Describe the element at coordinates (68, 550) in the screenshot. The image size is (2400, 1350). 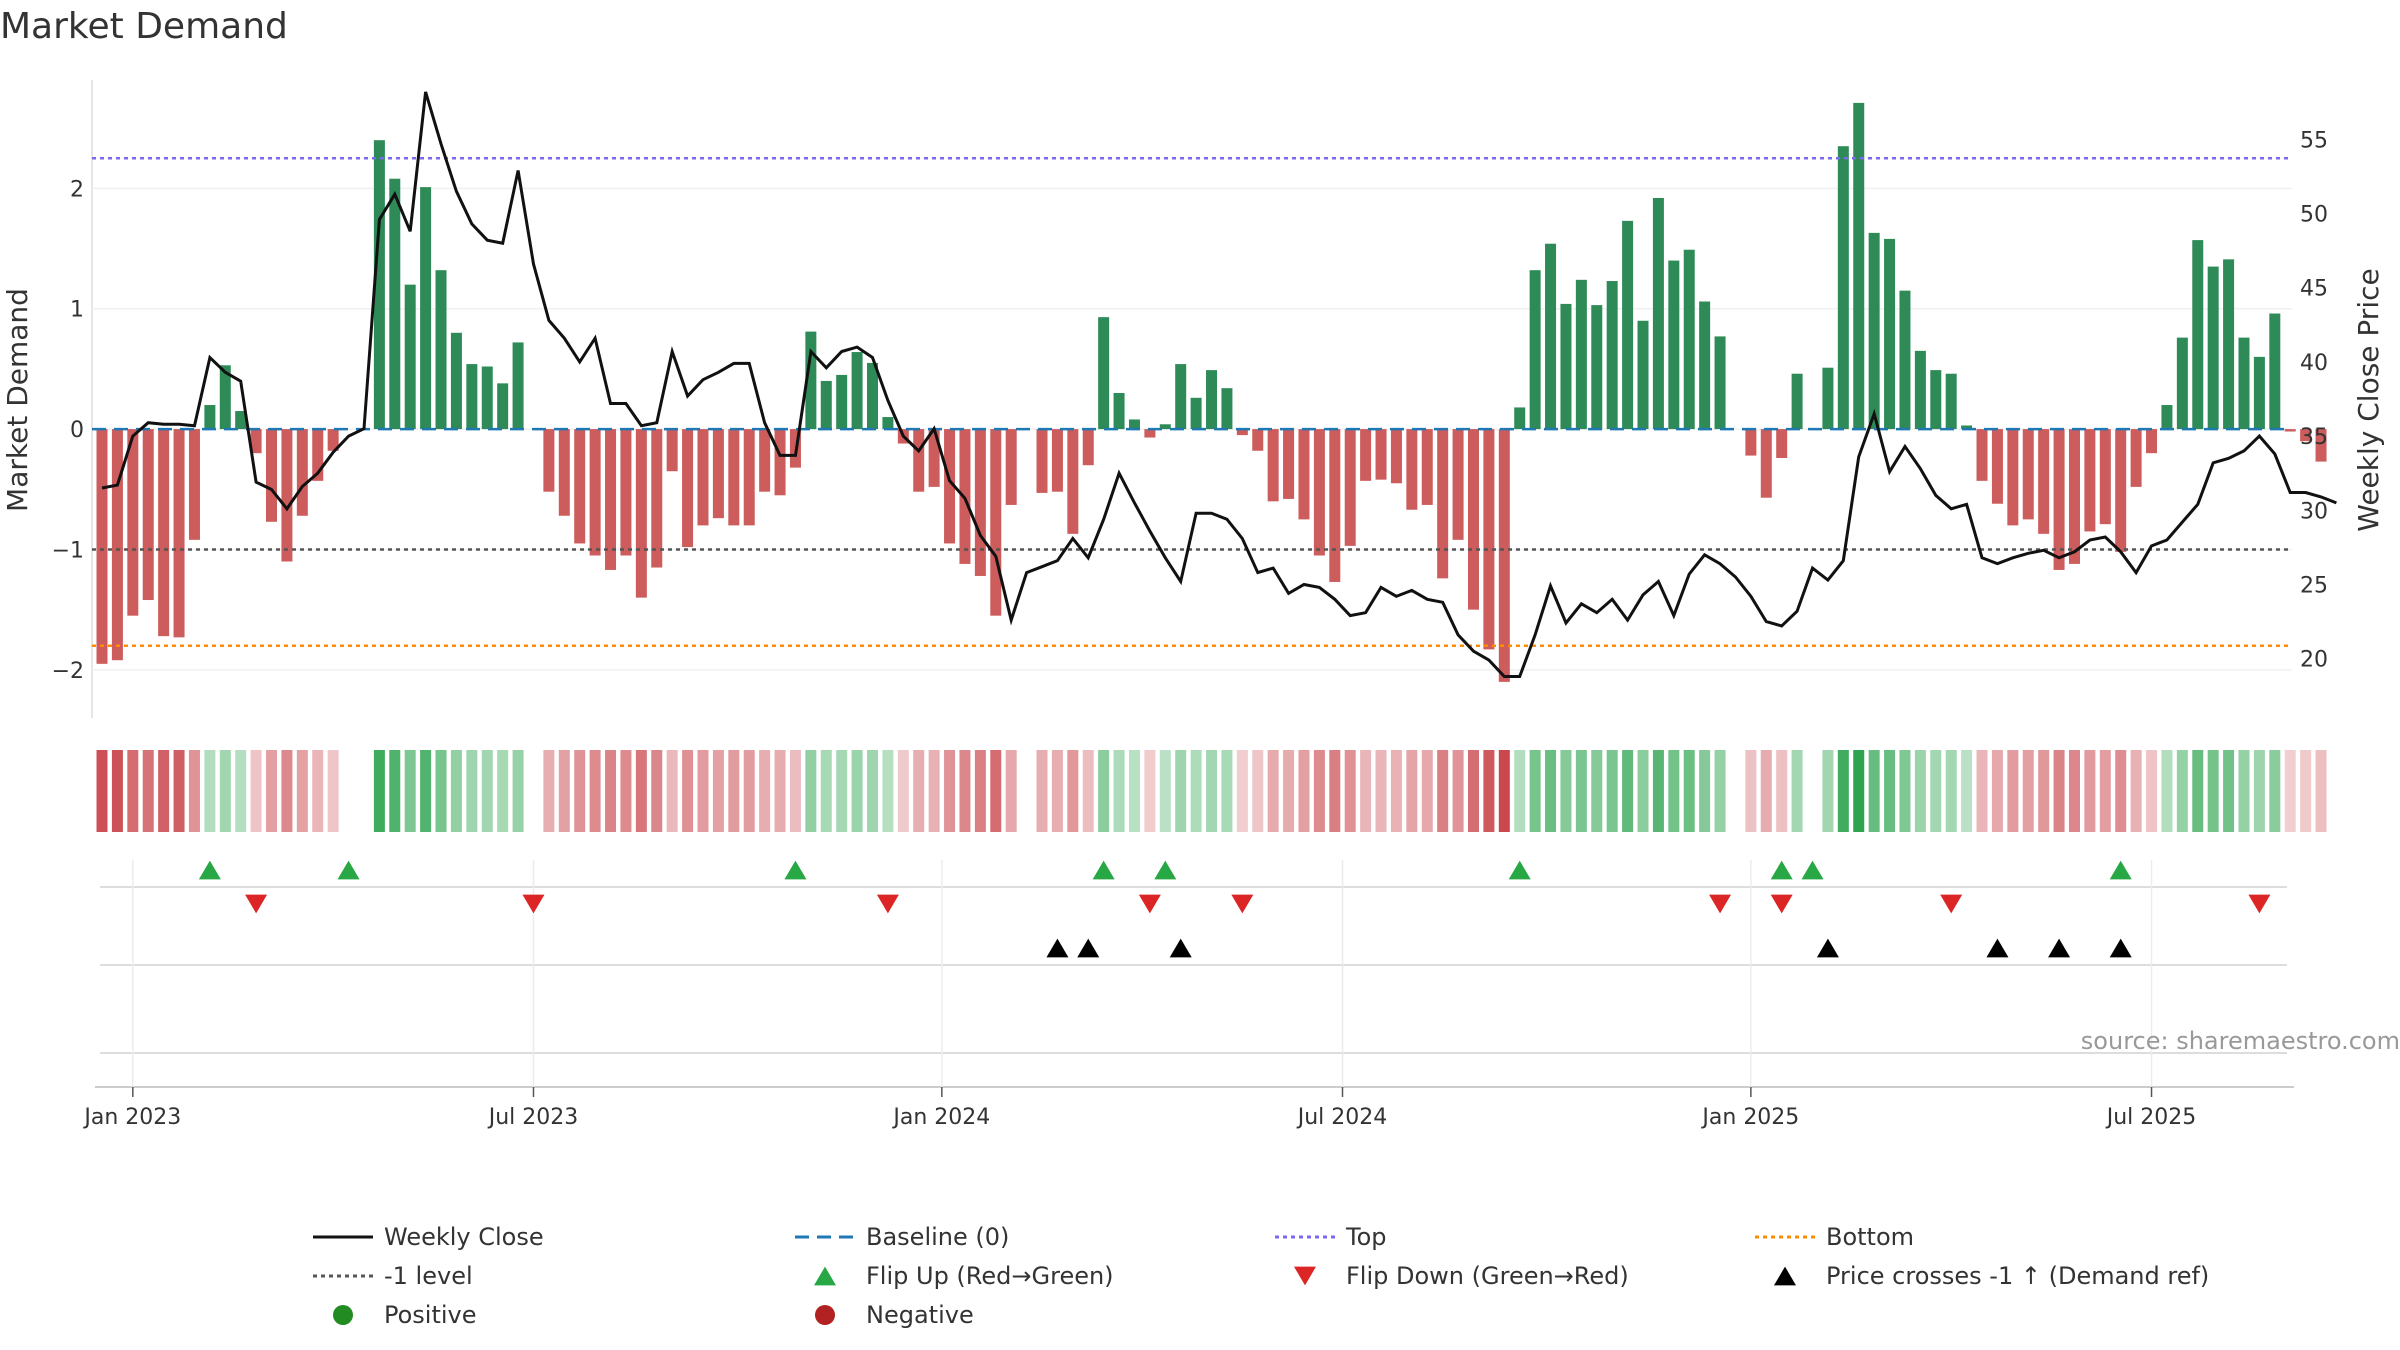
I see `left-tick-label: −1` at that location.